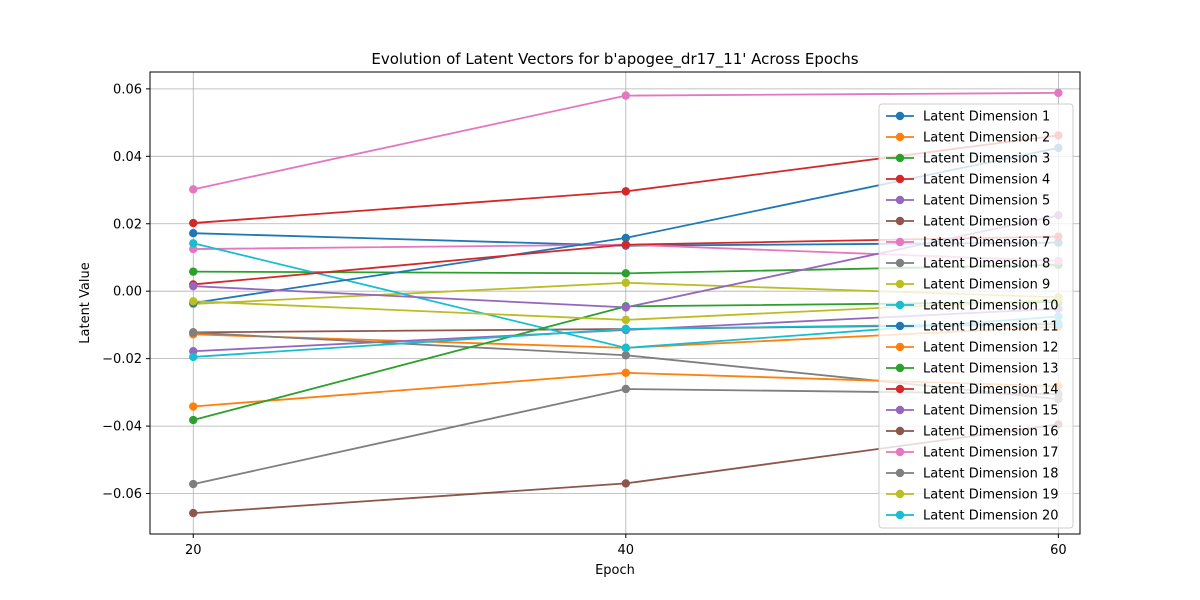  What do you see at coordinates (986, 285) in the screenshot?
I see `legend-label: Latent Dimension 9` at bounding box center [986, 285].